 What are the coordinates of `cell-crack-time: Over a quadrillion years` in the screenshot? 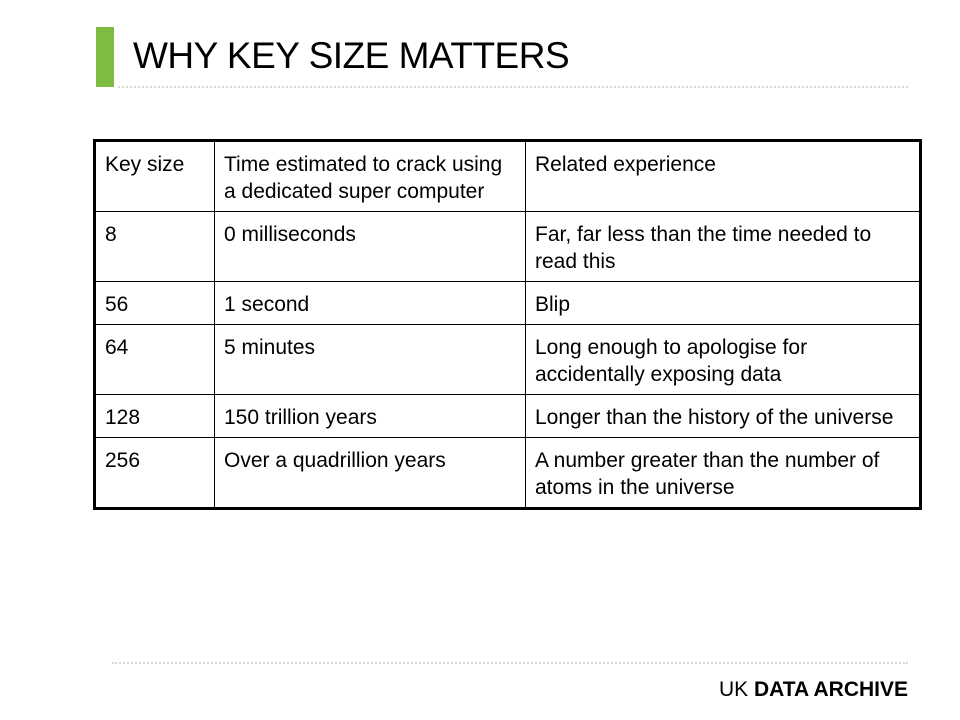 It's located at (370, 473).